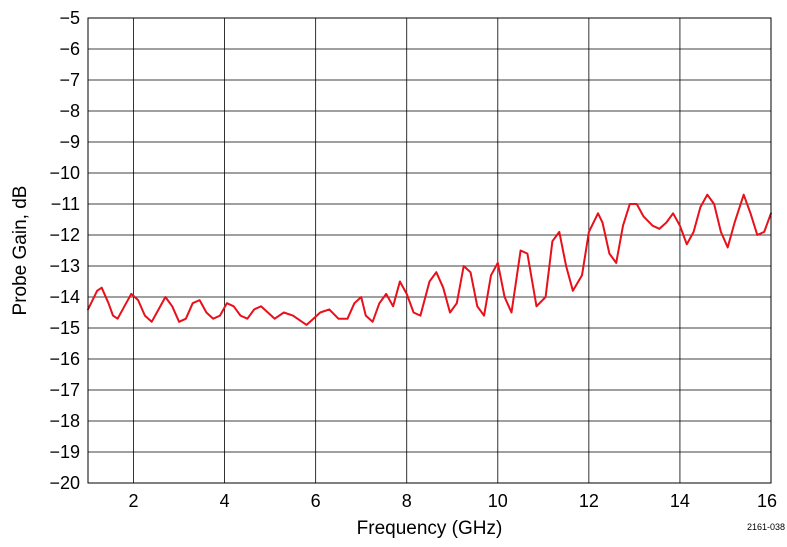  What do you see at coordinates (225, 501) in the screenshot?
I see `x-tick-label: 4` at bounding box center [225, 501].